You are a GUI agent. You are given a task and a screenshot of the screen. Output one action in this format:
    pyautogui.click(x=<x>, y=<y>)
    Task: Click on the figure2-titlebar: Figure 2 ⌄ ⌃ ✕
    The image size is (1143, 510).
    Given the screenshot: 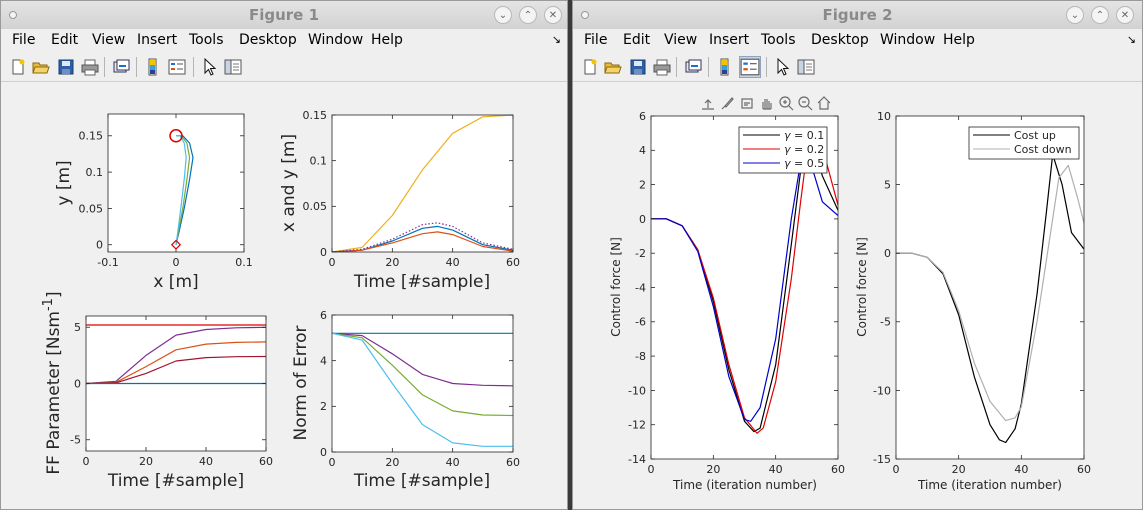 What is the action you would take?
    pyautogui.click(x=857, y=15)
    